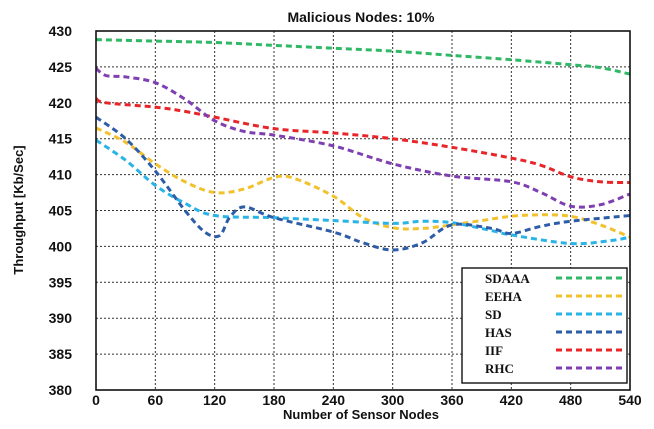  Describe the element at coordinates (367, 400) in the screenshot. I see `x-tick-labels: 0 60 120 180 240 300 360 420 480 540` at that location.